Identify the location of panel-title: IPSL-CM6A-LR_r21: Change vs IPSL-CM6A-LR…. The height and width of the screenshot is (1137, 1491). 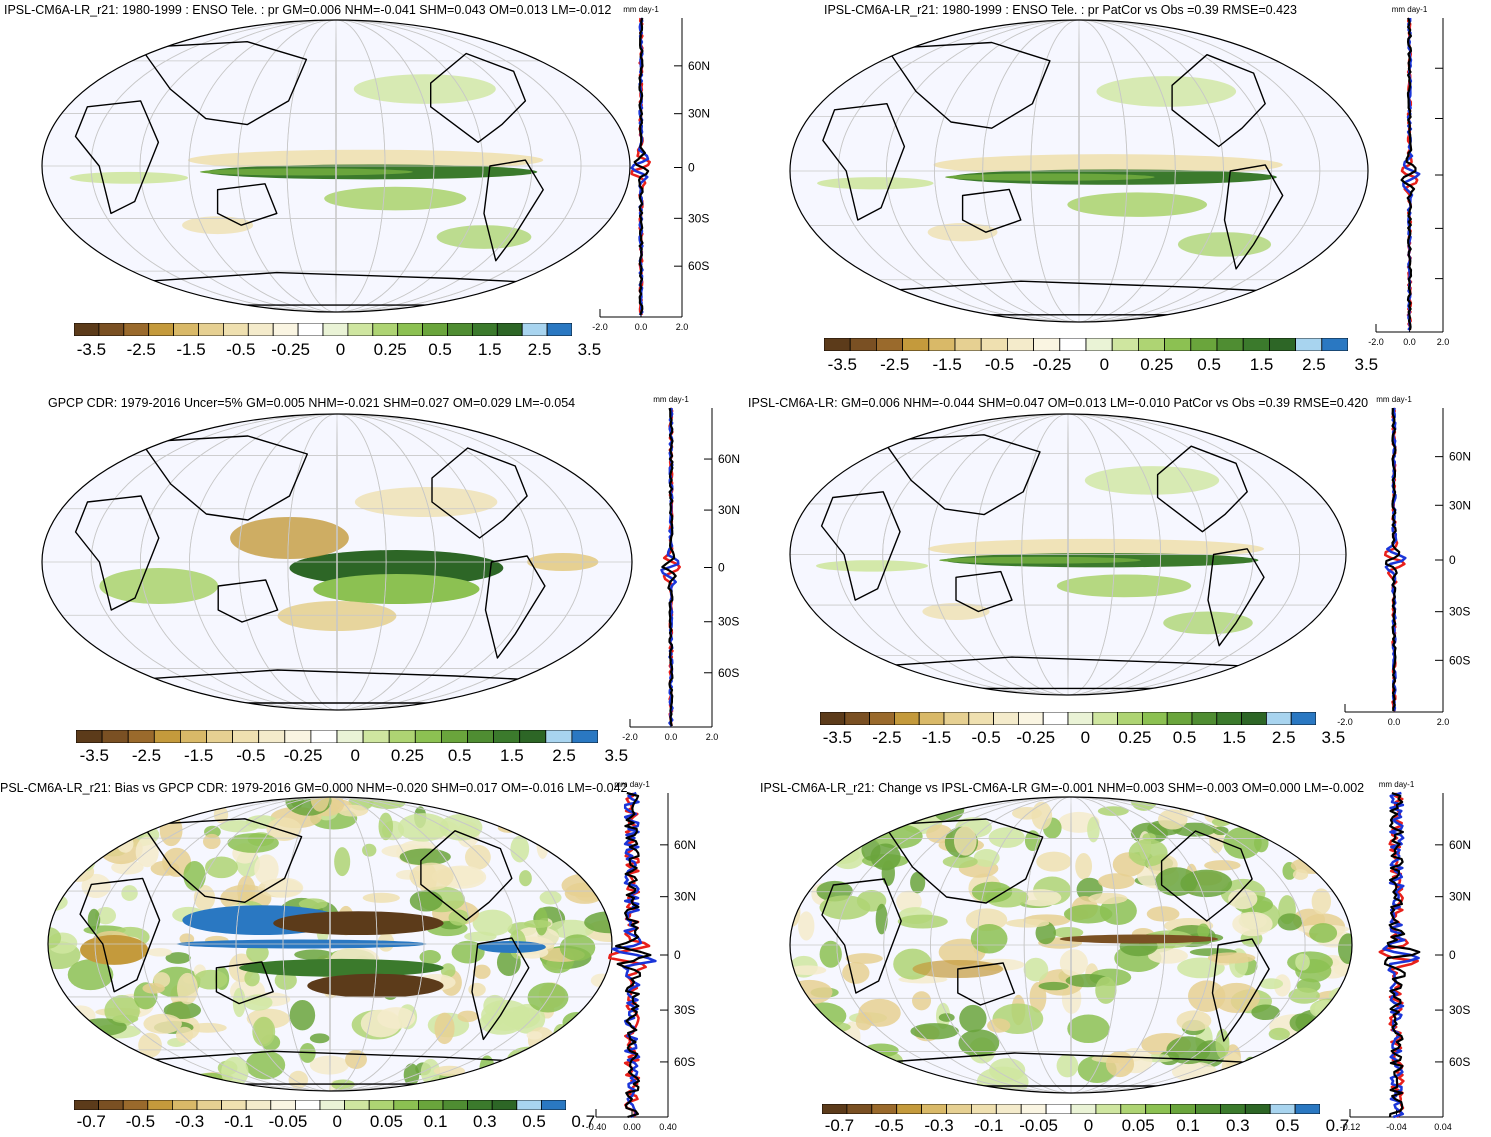
(1062, 788).